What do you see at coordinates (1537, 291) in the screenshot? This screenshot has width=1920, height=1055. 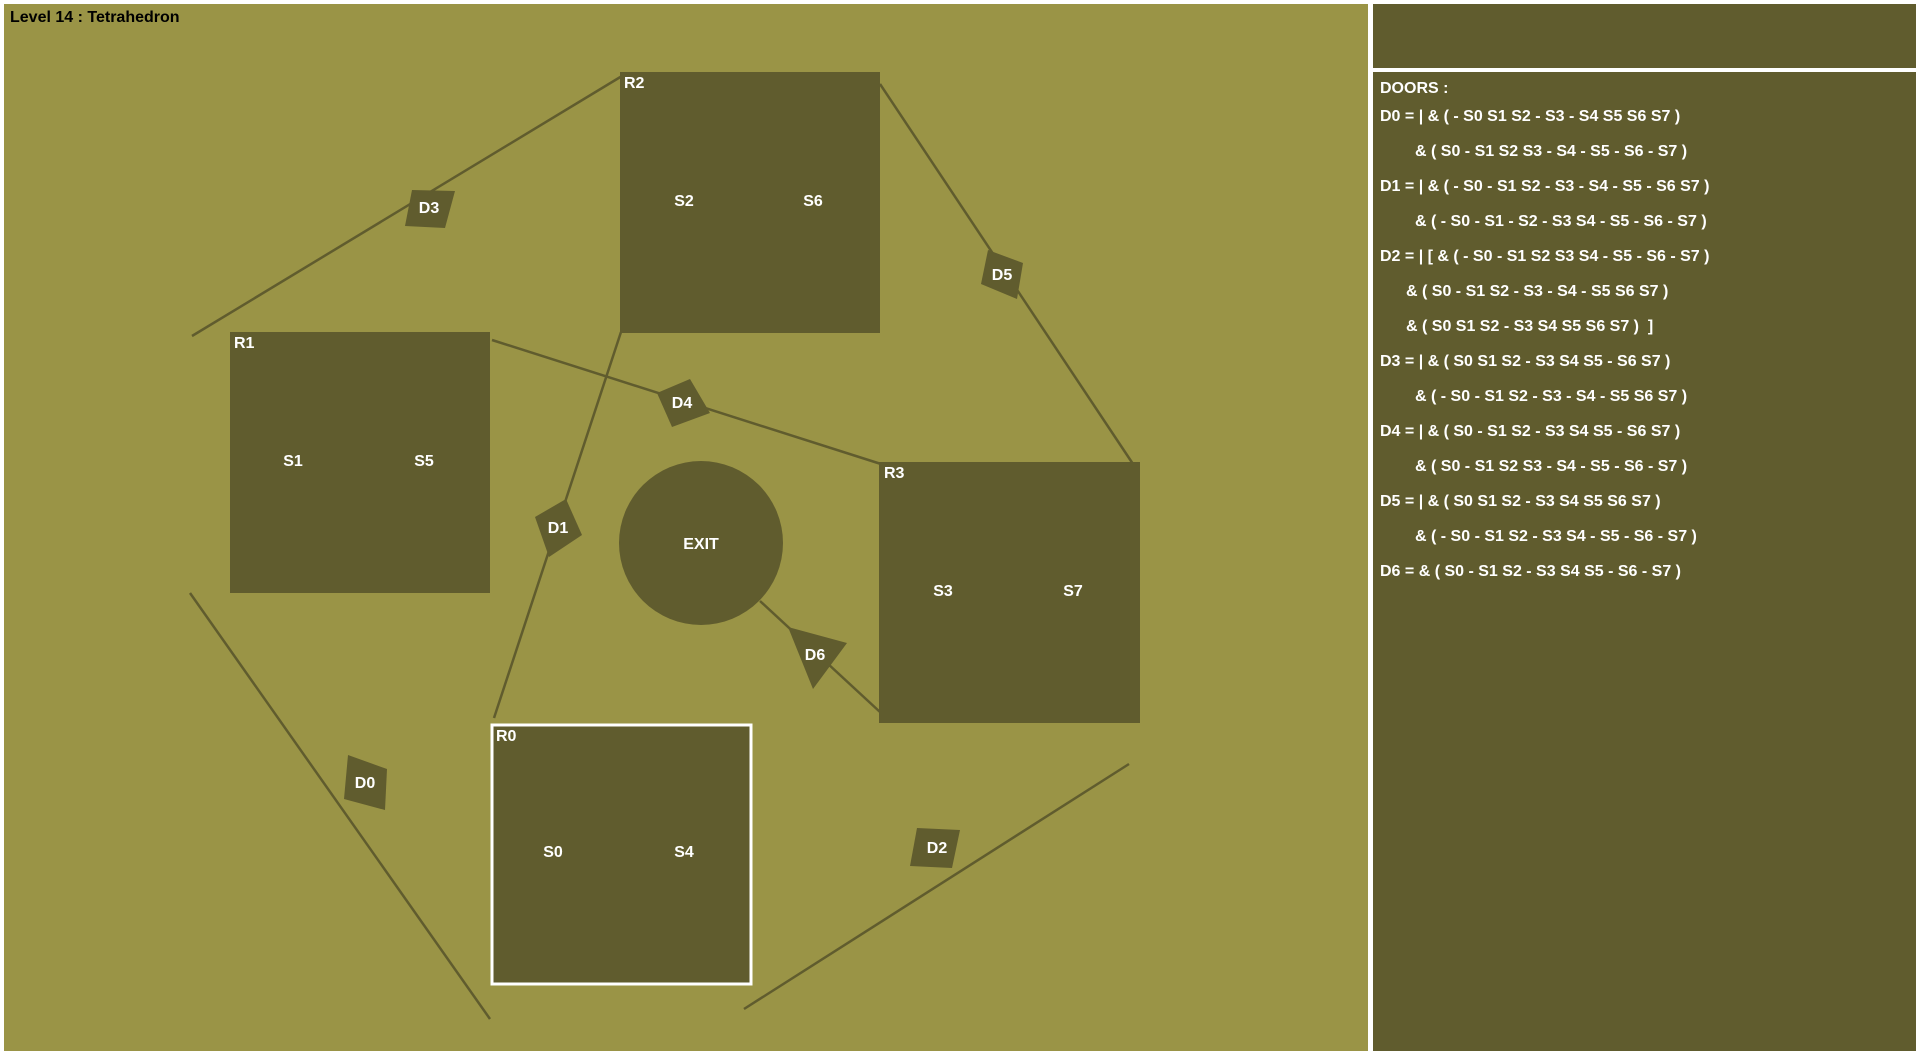 I see `door-rule-line: & ( S0 - S1 S2 - S3 - S4 - S5 S6 S7 )` at bounding box center [1537, 291].